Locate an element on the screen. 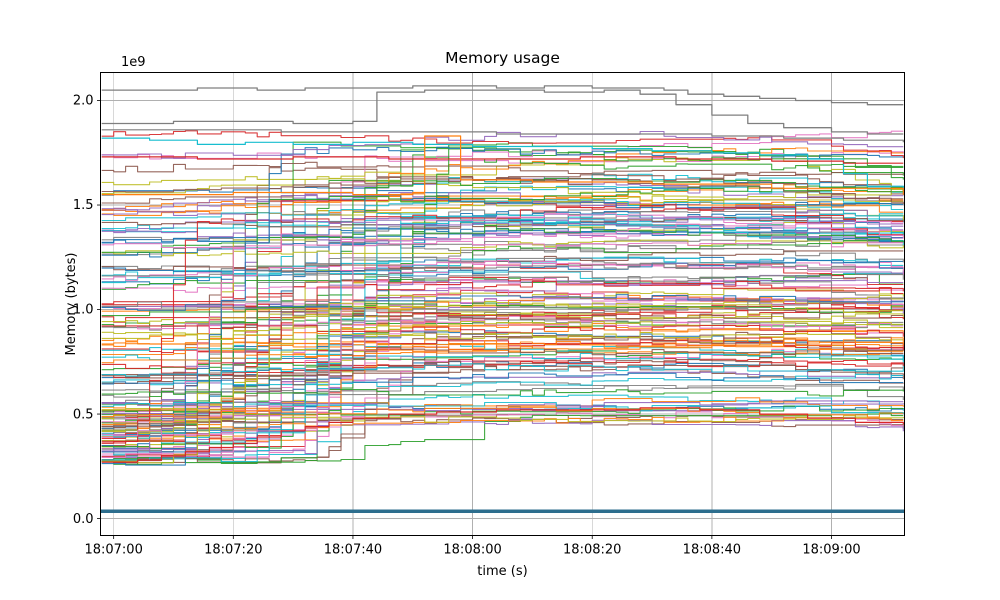 Image resolution: width=1000 pixels, height=600 pixels. y-tick-label: 1.0 is located at coordinates (83, 310).